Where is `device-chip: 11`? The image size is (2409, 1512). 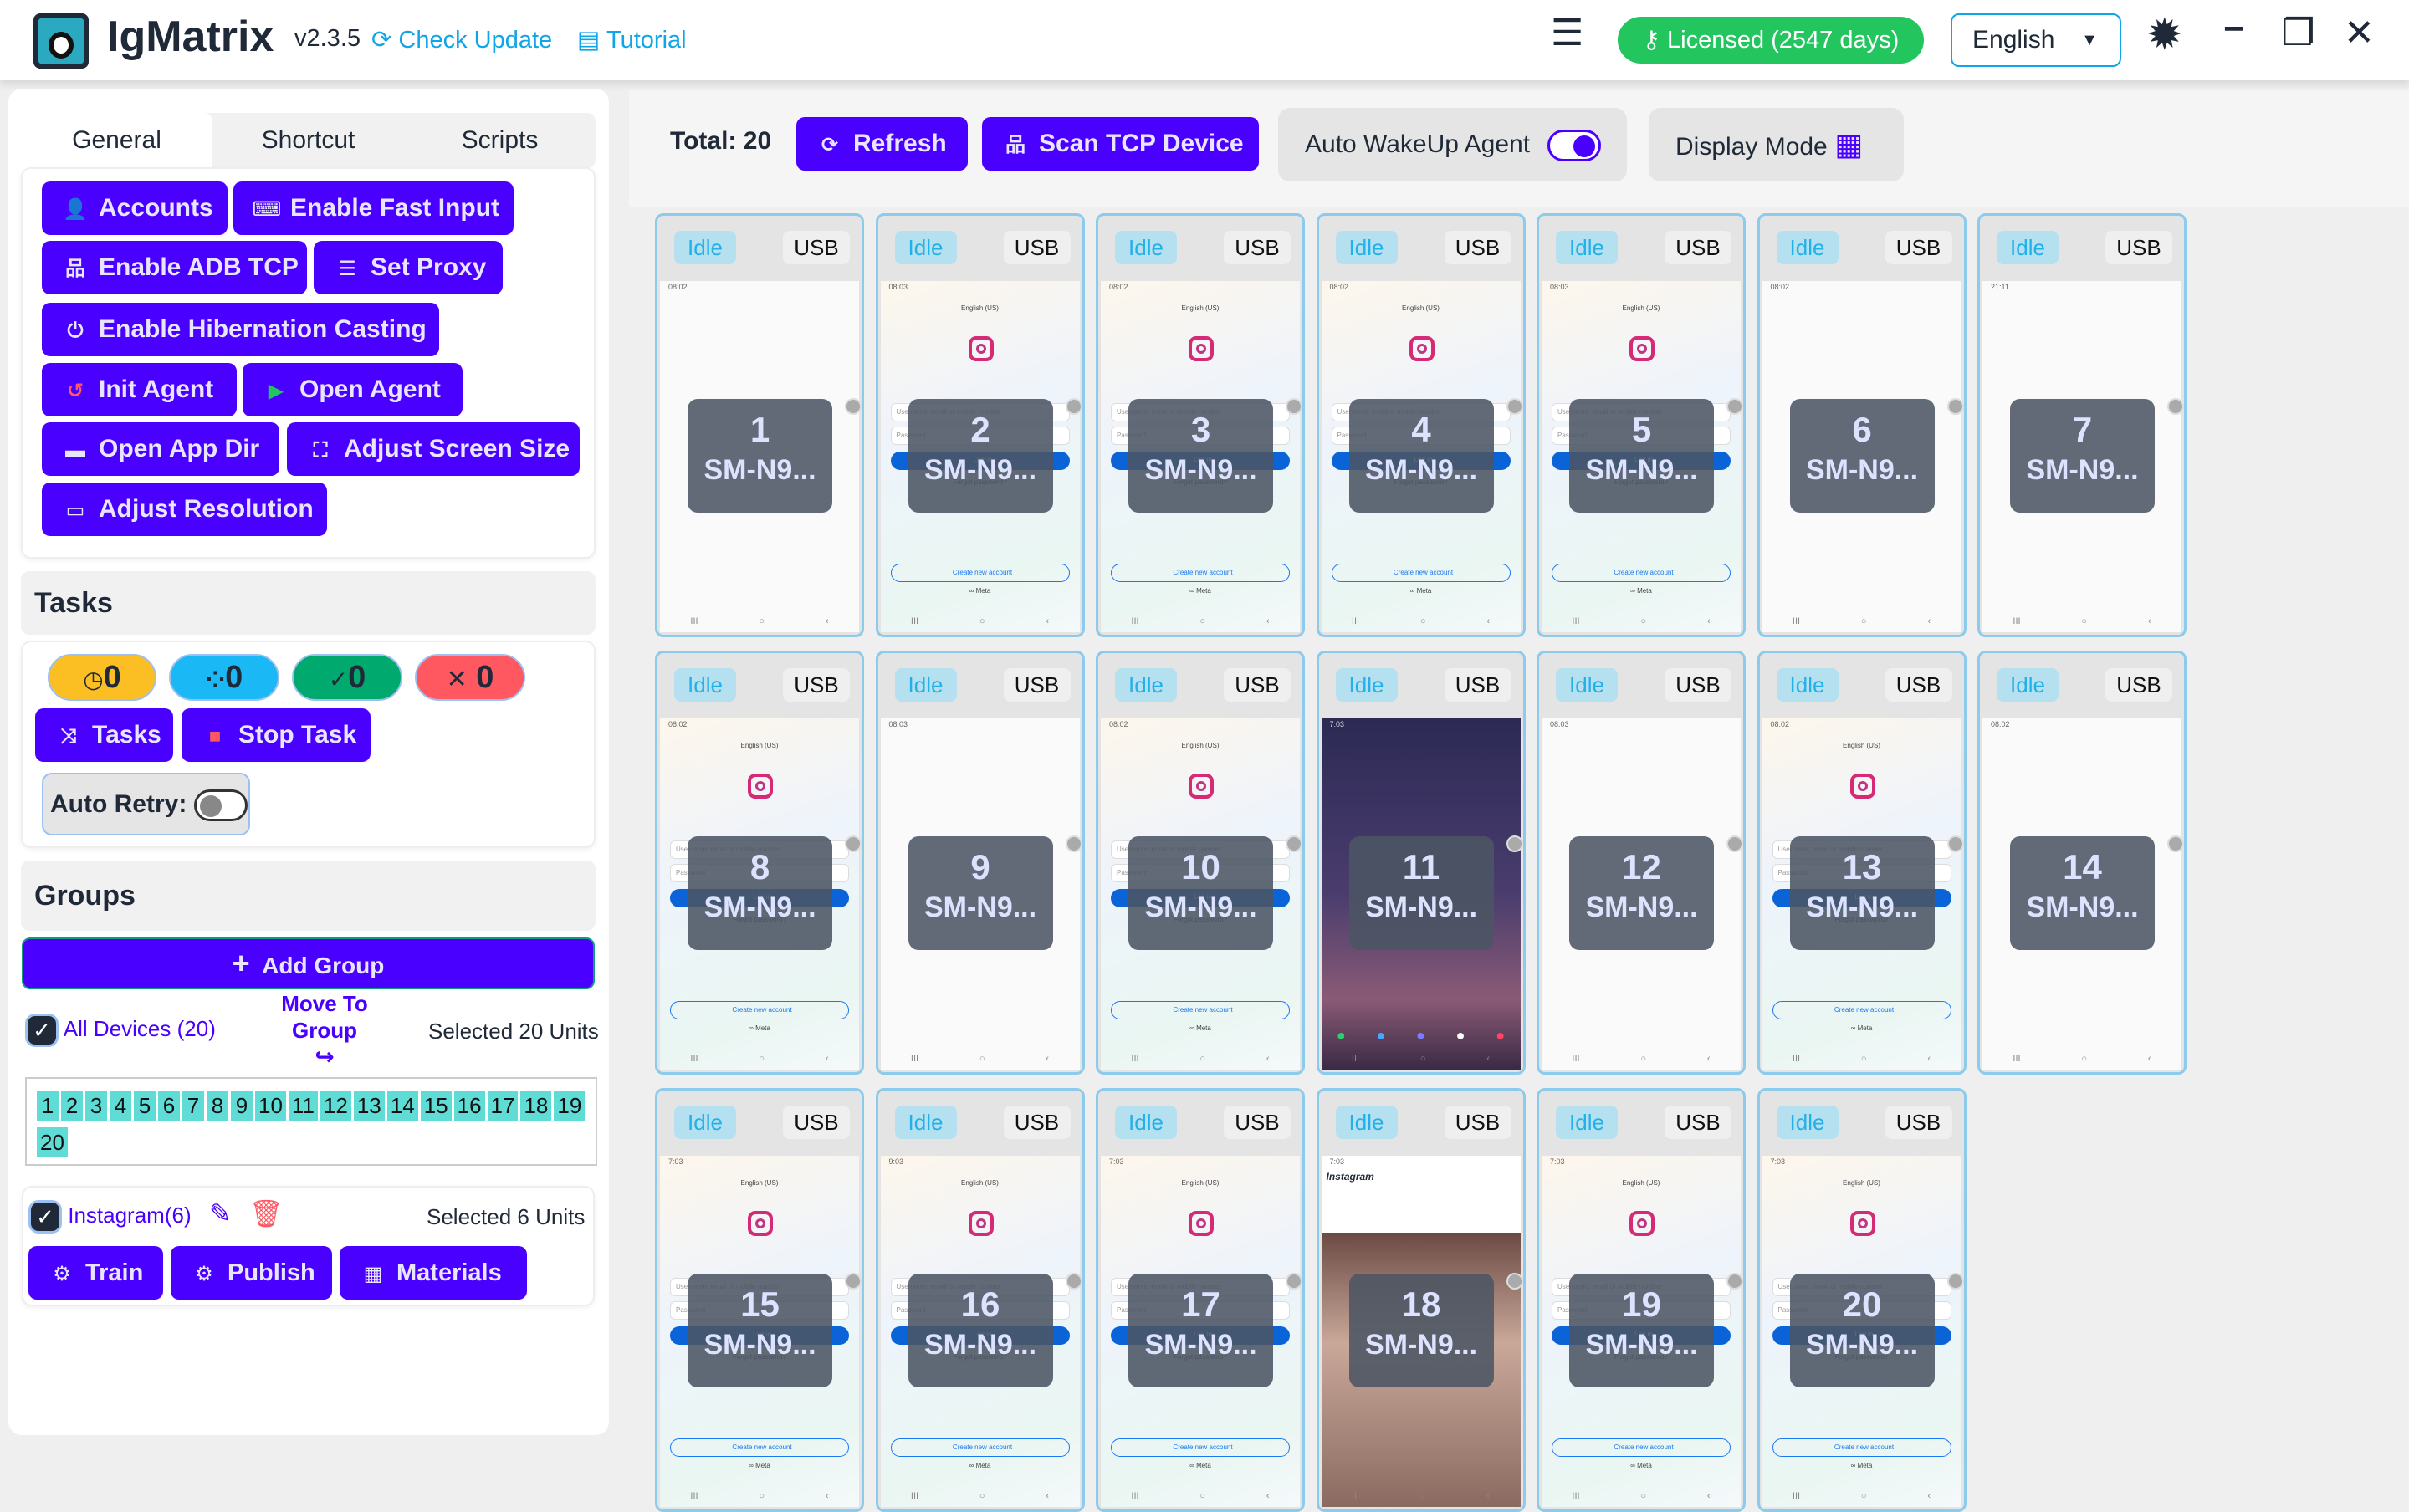
device-chip: 11 is located at coordinates (303, 1106).